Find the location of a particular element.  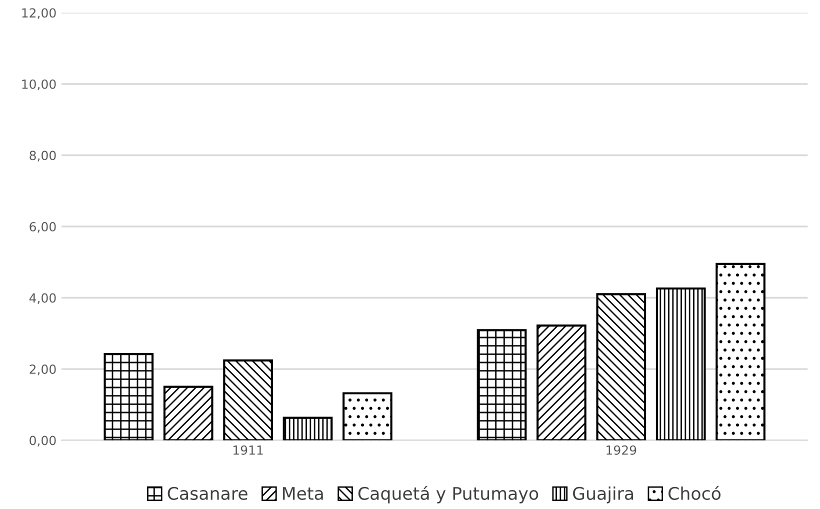

x-tick-label: 1911 is located at coordinates (248, 450).